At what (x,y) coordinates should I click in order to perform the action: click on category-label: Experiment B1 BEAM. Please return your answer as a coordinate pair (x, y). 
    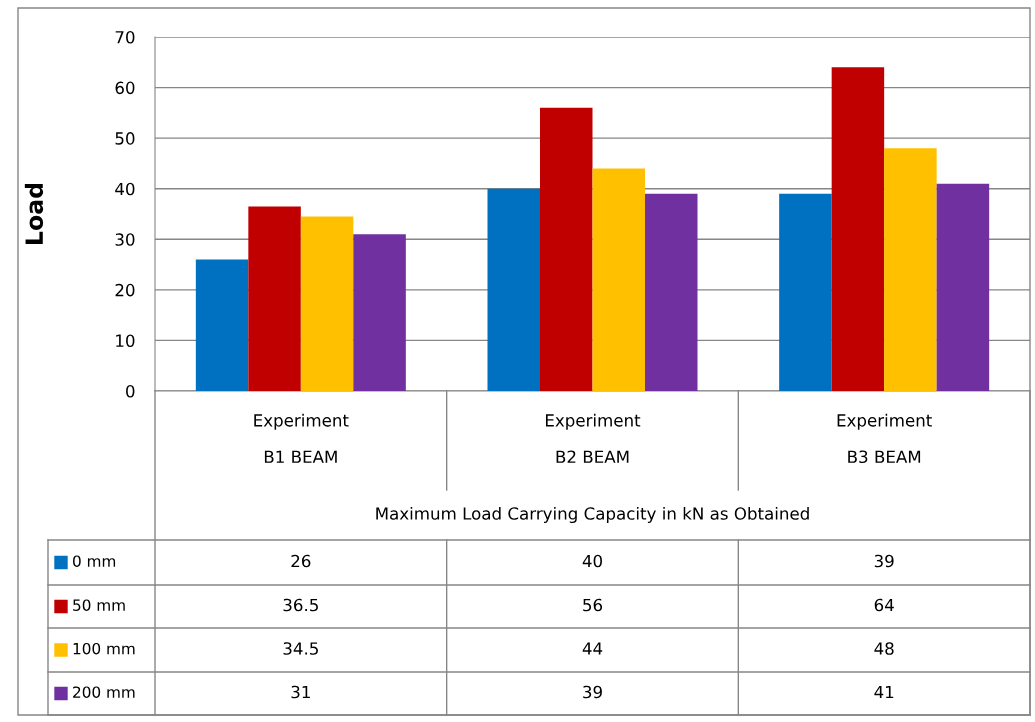
    Looking at the image, I should click on (301, 438).